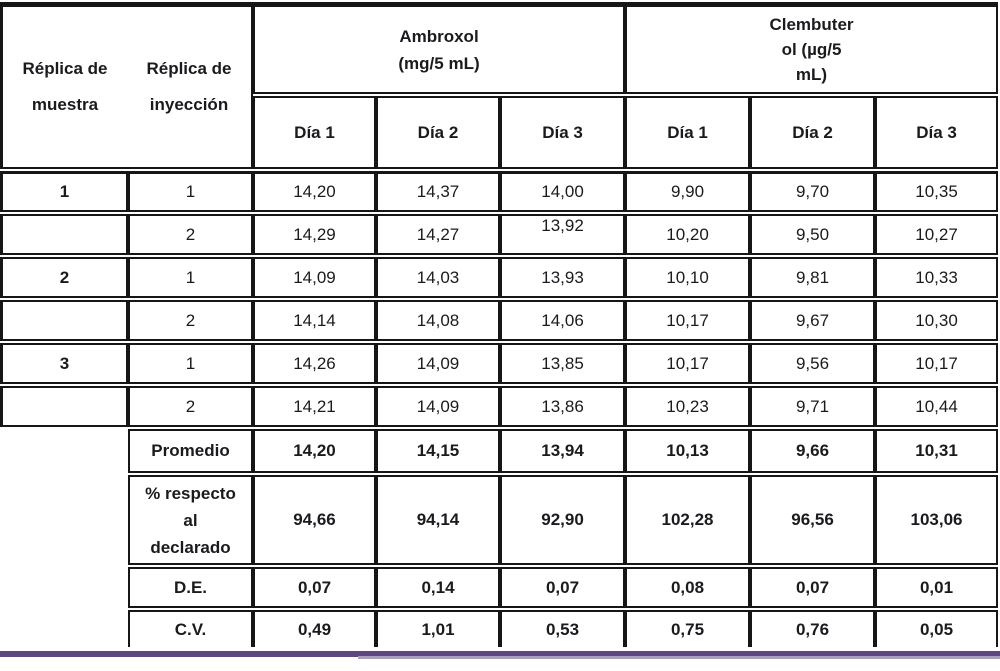 The width and height of the screenshot is (1000, 671). What do you see at coordinates (314, 363) in the screenshot?
I see `value-cell: 14,26` at bounding box center [314, 363].